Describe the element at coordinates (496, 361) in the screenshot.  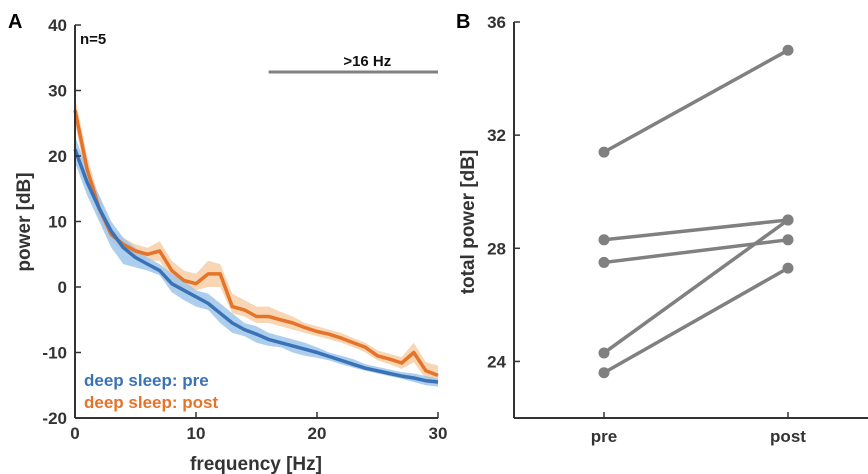
I see `y-tick-label-b: 24` at that location.